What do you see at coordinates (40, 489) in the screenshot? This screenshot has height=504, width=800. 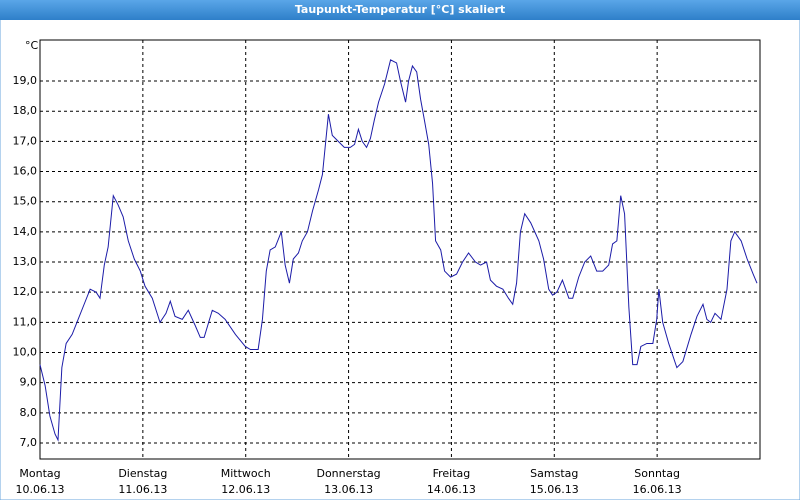 I see `x-tick-date: 10.06.13` at bounding box center [40, 489].